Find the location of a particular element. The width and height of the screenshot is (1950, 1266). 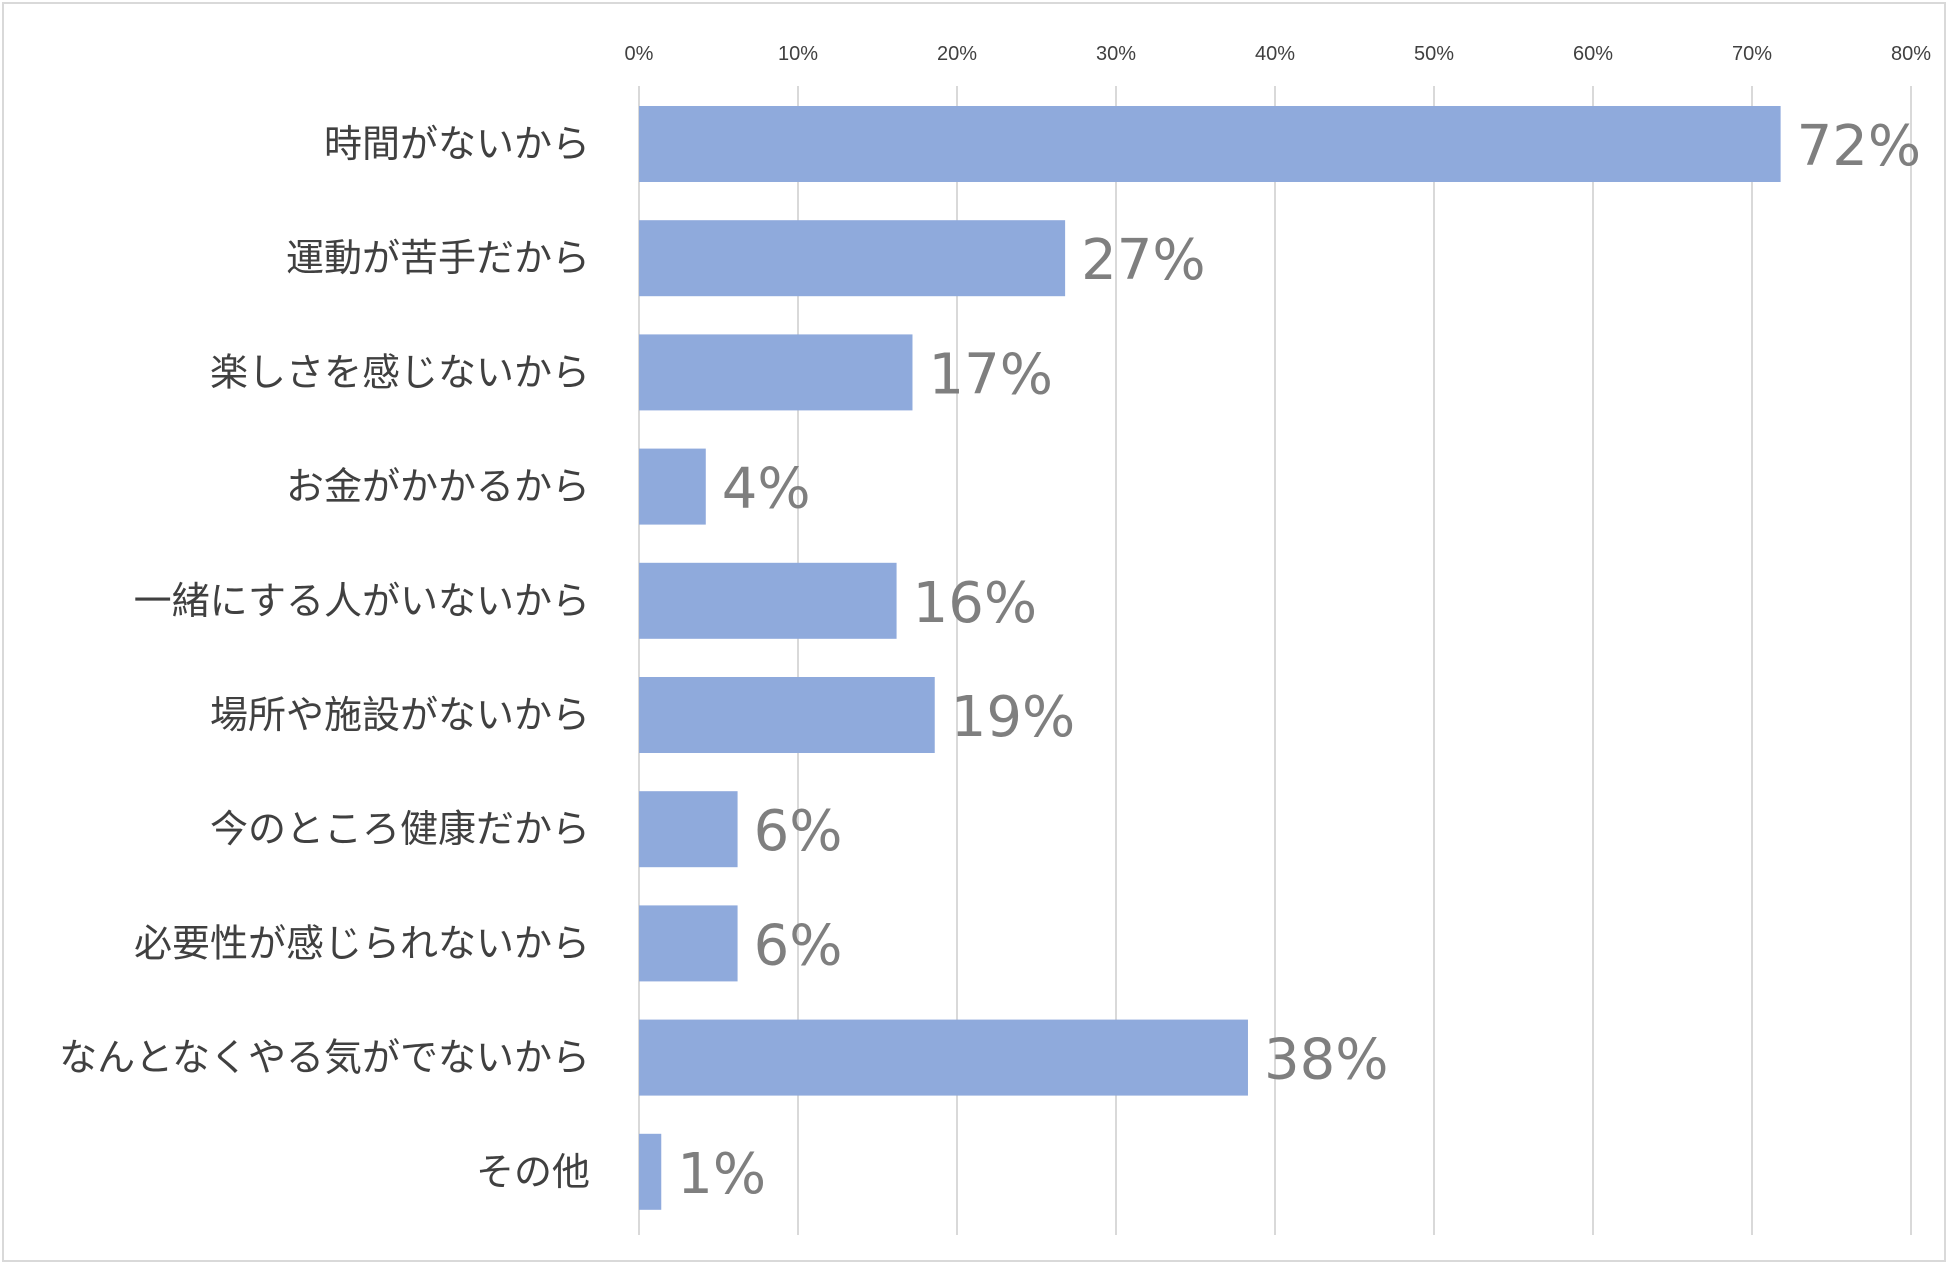

value-label: 27% is located at coordinates (1143, 260).